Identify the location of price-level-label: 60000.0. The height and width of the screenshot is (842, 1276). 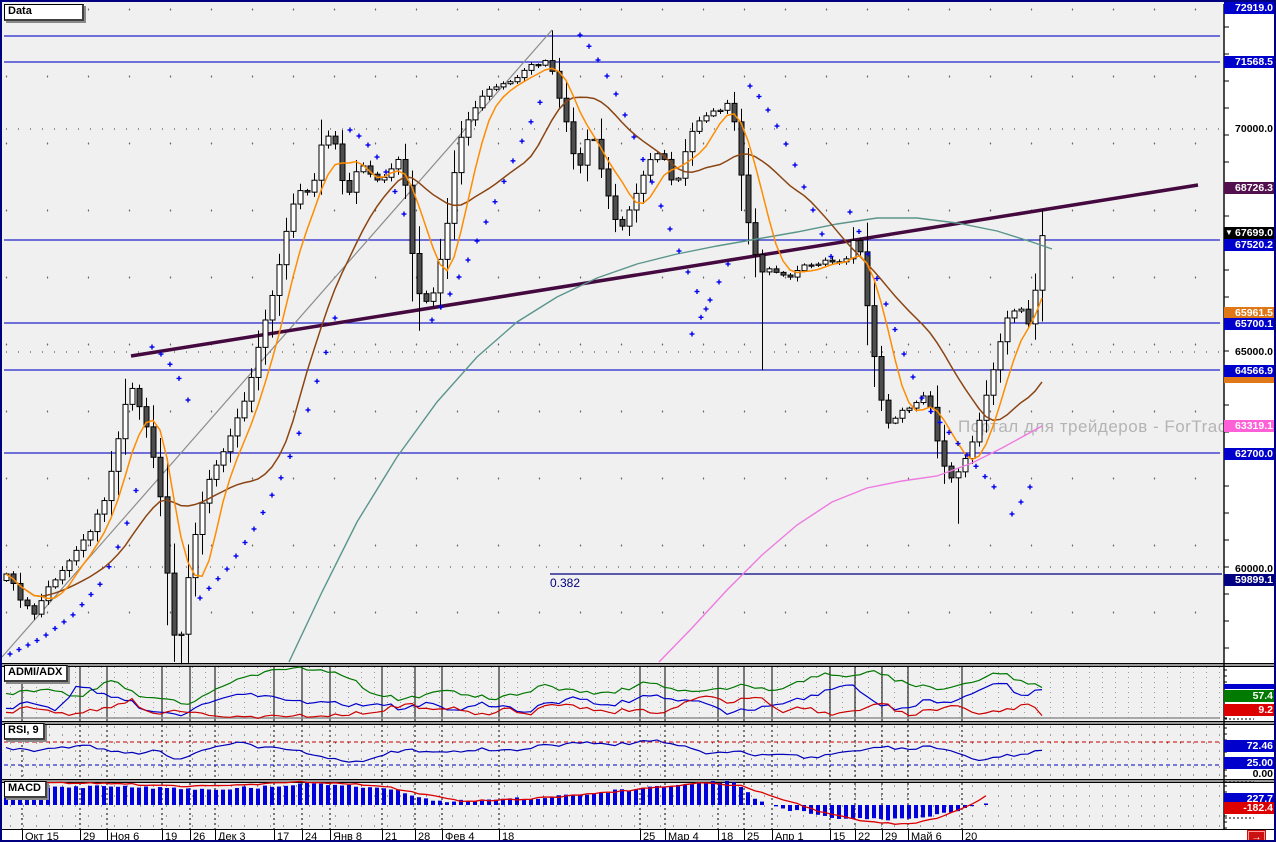
(1254, 569).